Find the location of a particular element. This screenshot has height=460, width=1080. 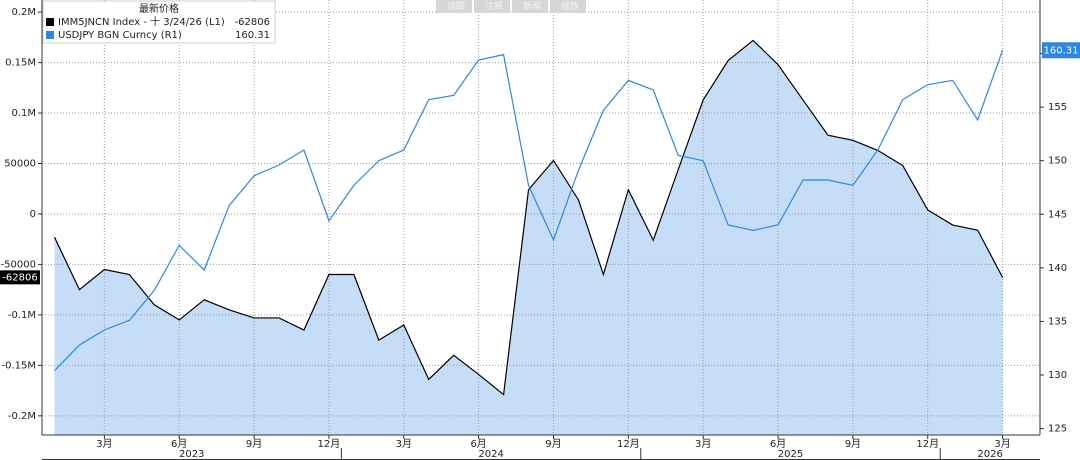

y-tick-label: 0.1M is located at coordinates (23, 113).